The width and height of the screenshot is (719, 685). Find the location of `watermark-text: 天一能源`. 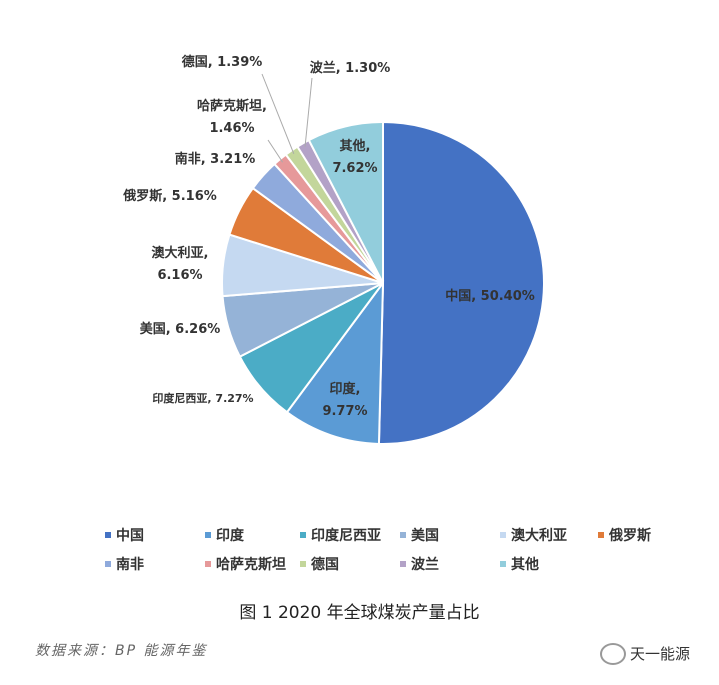

watermark-text: 天一能源 is located at coordinates (660, 654).